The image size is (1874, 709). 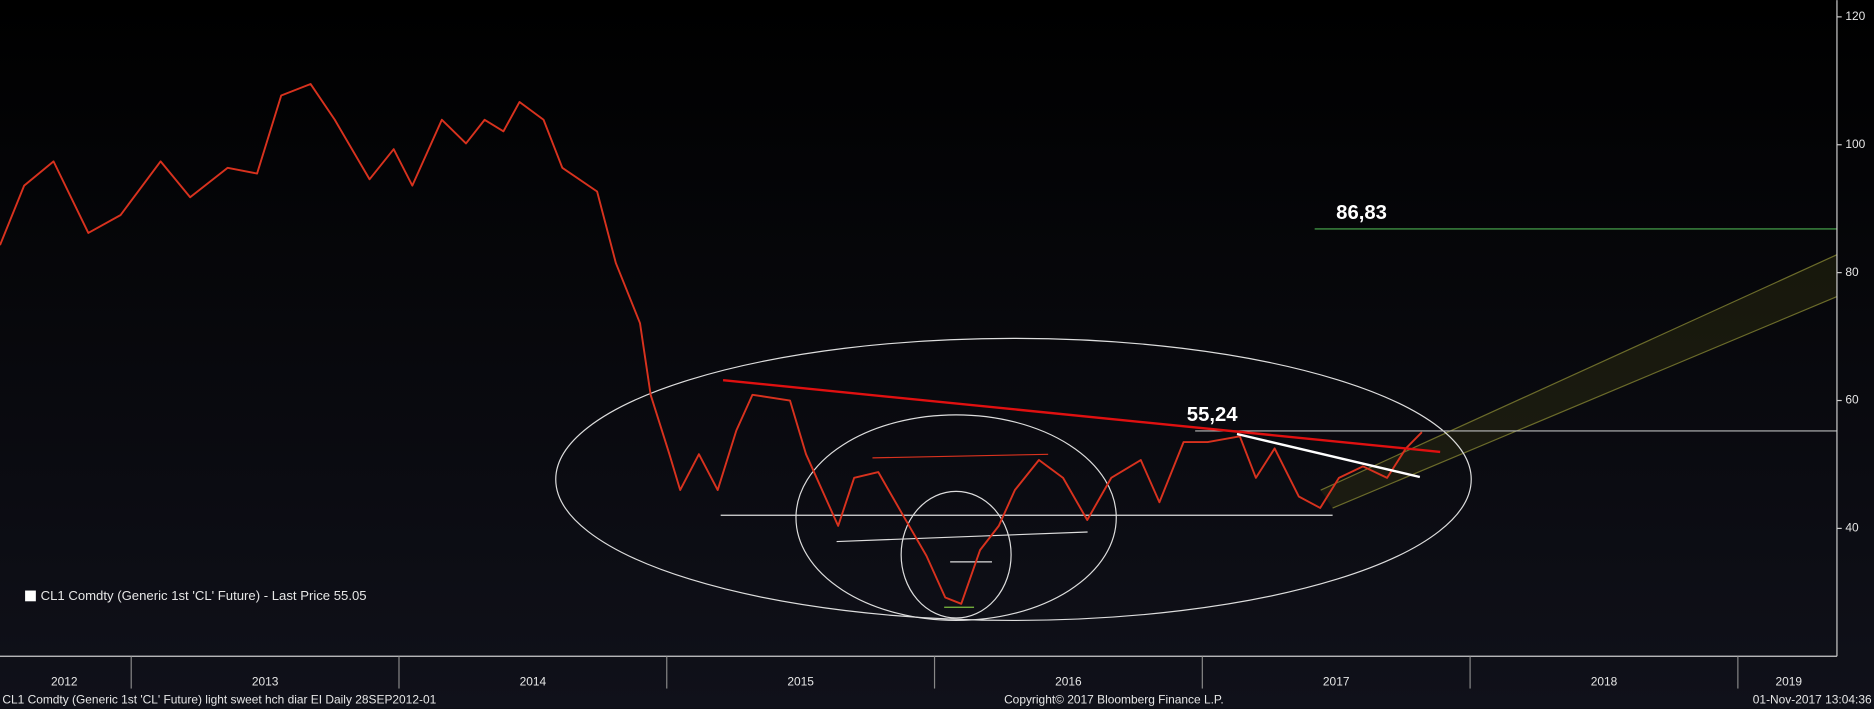 I want to click on y-tick-label: 60, so click(x=1852, y=400).